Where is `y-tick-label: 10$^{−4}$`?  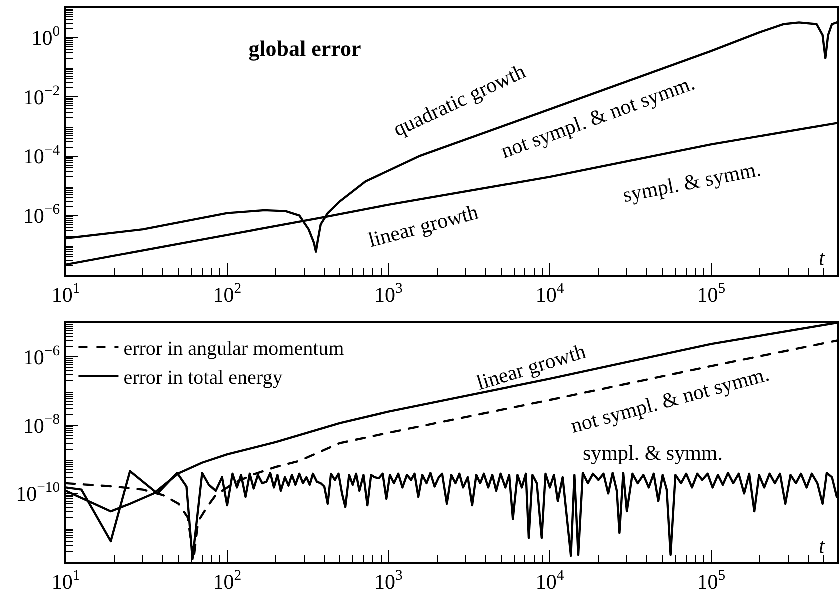 y-tick-label: 10$^{−4}$ is located at coordinates (42, 155).